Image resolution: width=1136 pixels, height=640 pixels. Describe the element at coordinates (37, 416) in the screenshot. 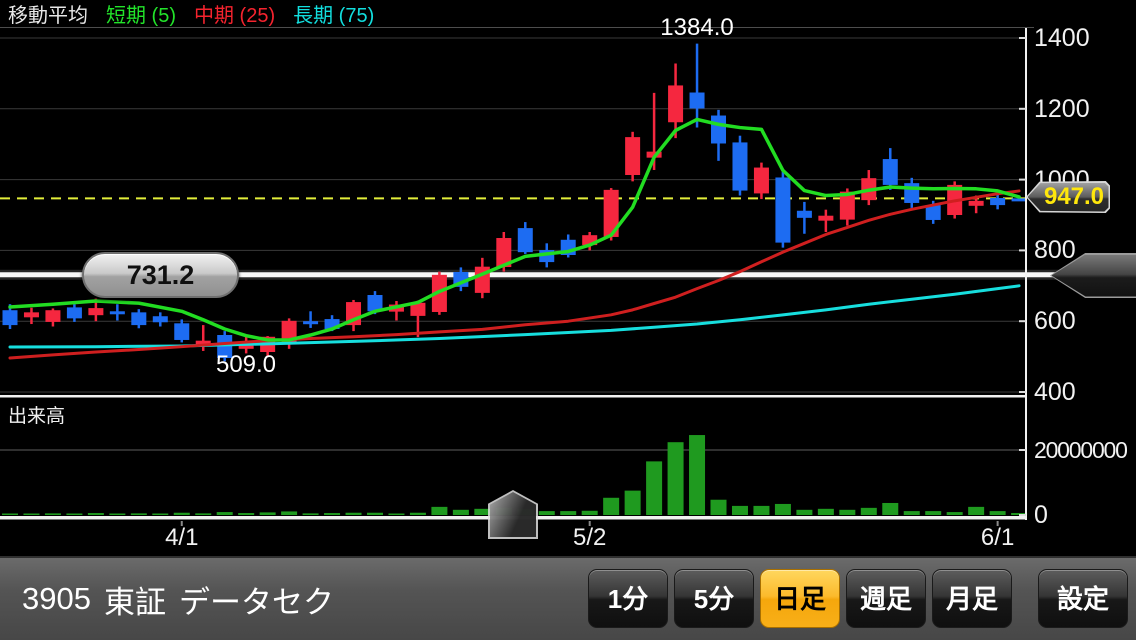

I see `volume-pane-label: 出来高` at that location.